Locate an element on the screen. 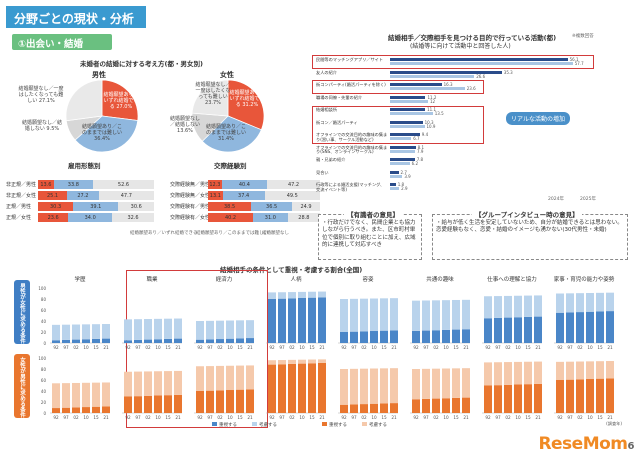 Image resolution: width=640 pixels, height=458 pixels. stack-seg: 34.0 is located at coordinates (90, 217).